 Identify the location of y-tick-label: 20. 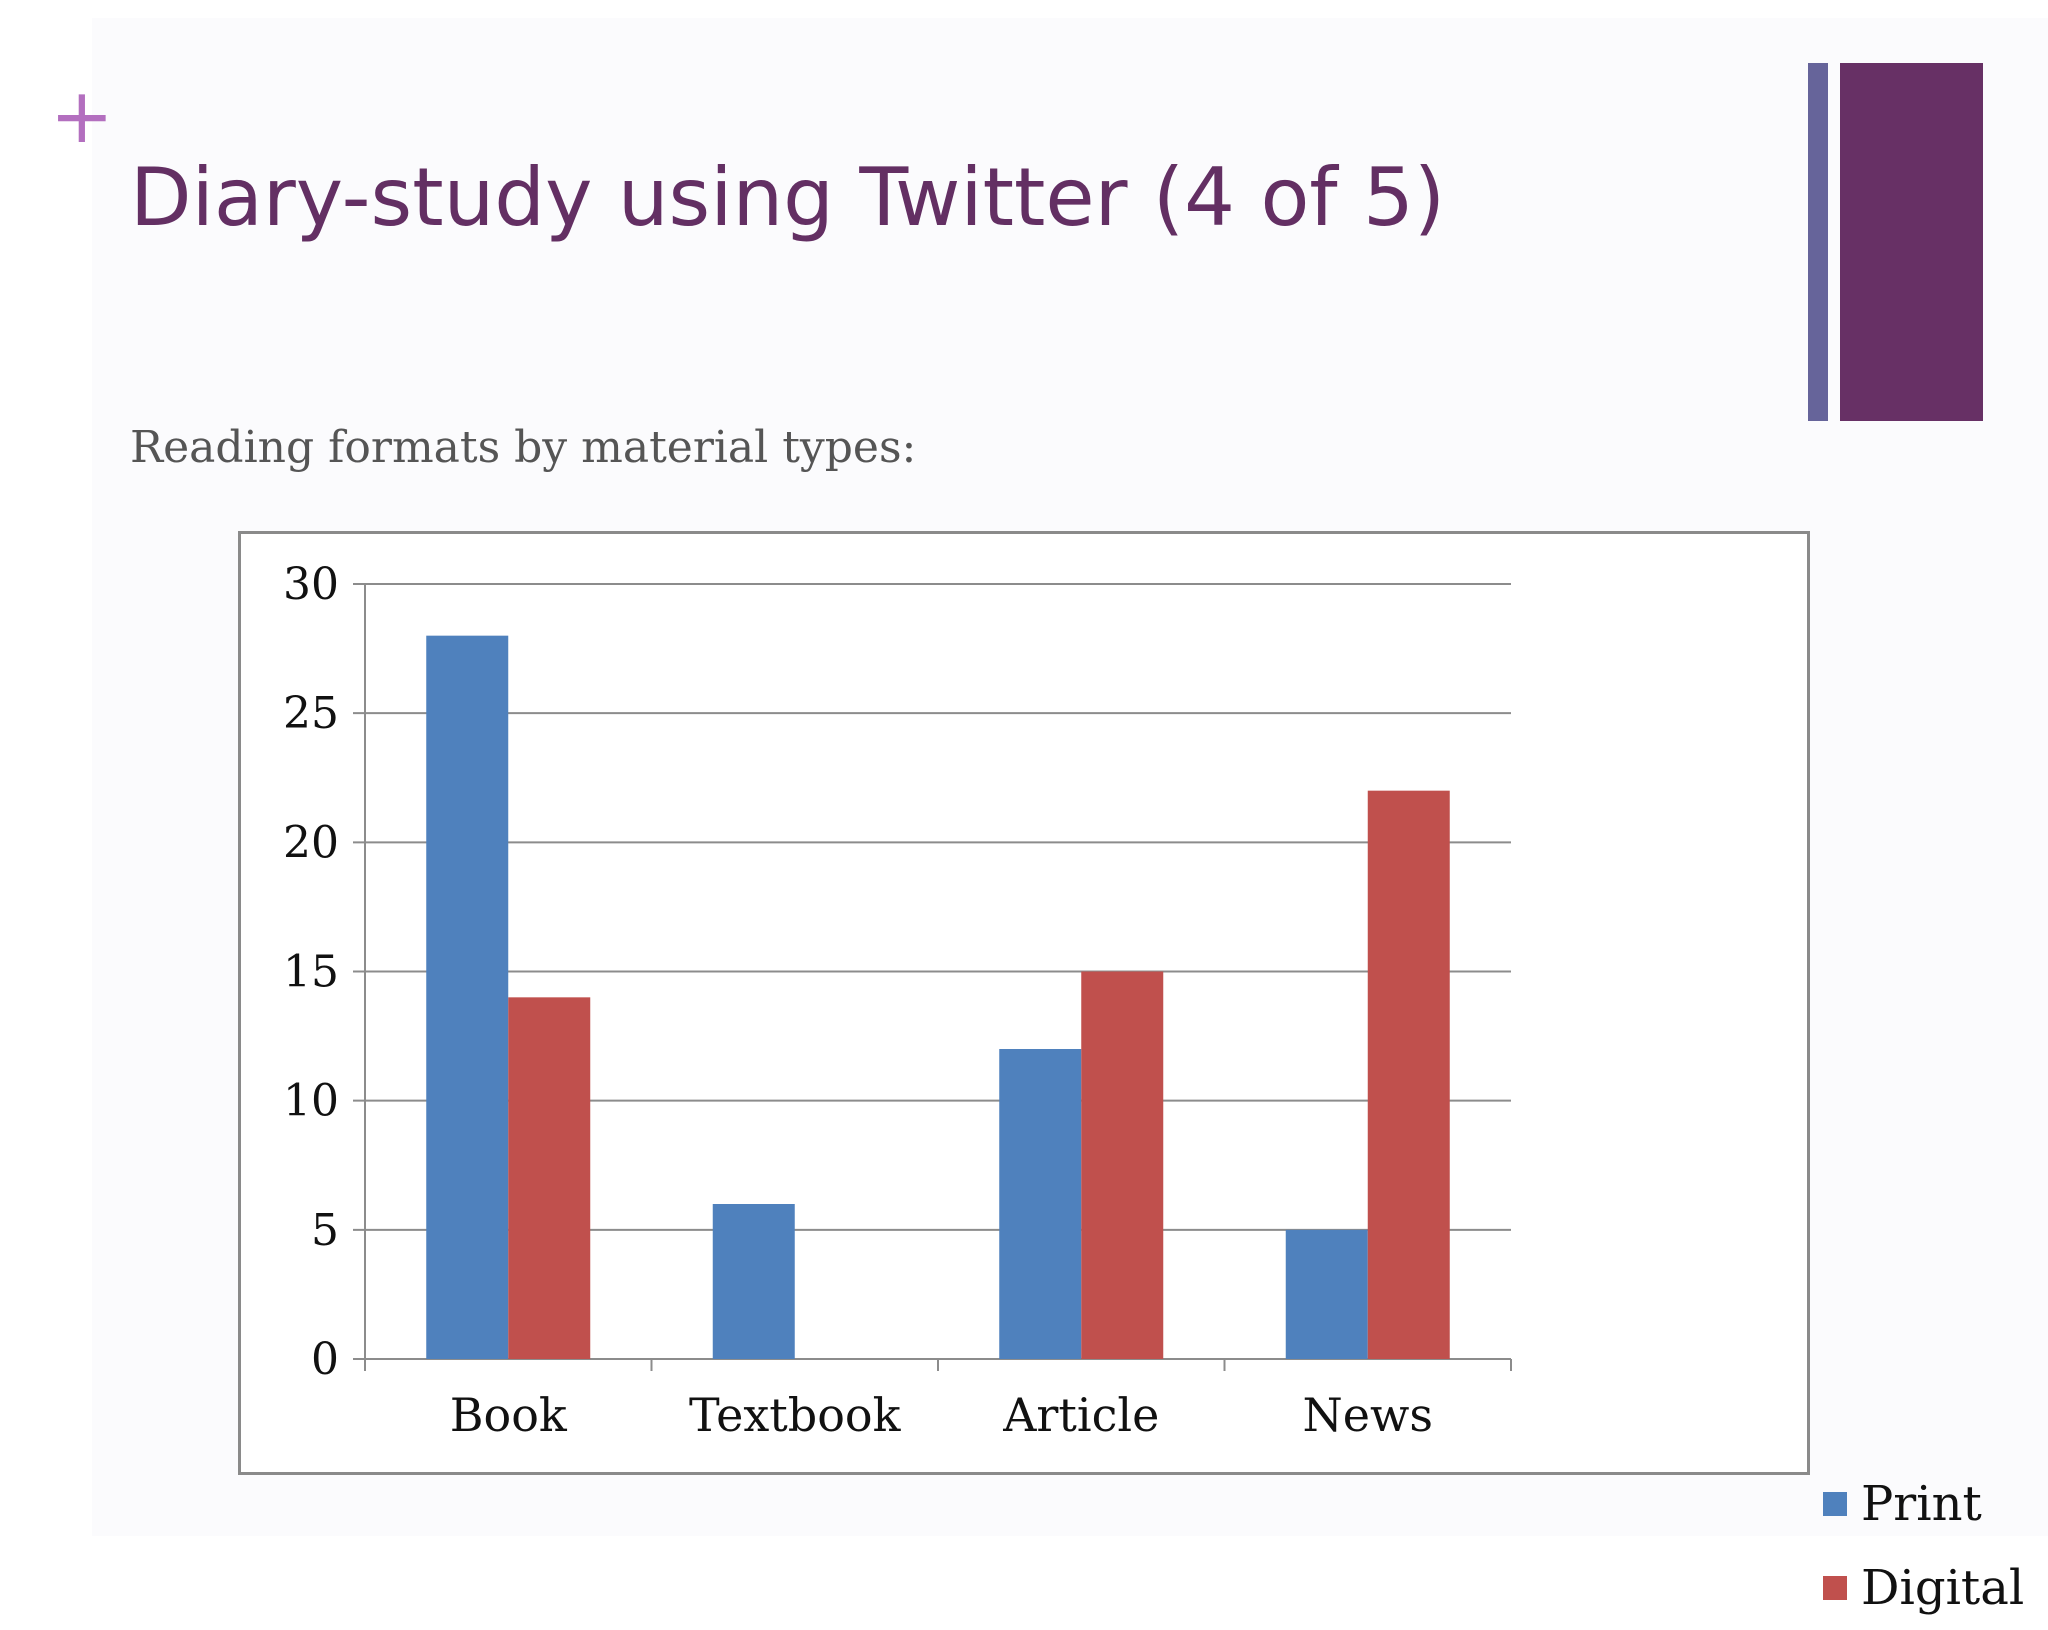
(311, 842).